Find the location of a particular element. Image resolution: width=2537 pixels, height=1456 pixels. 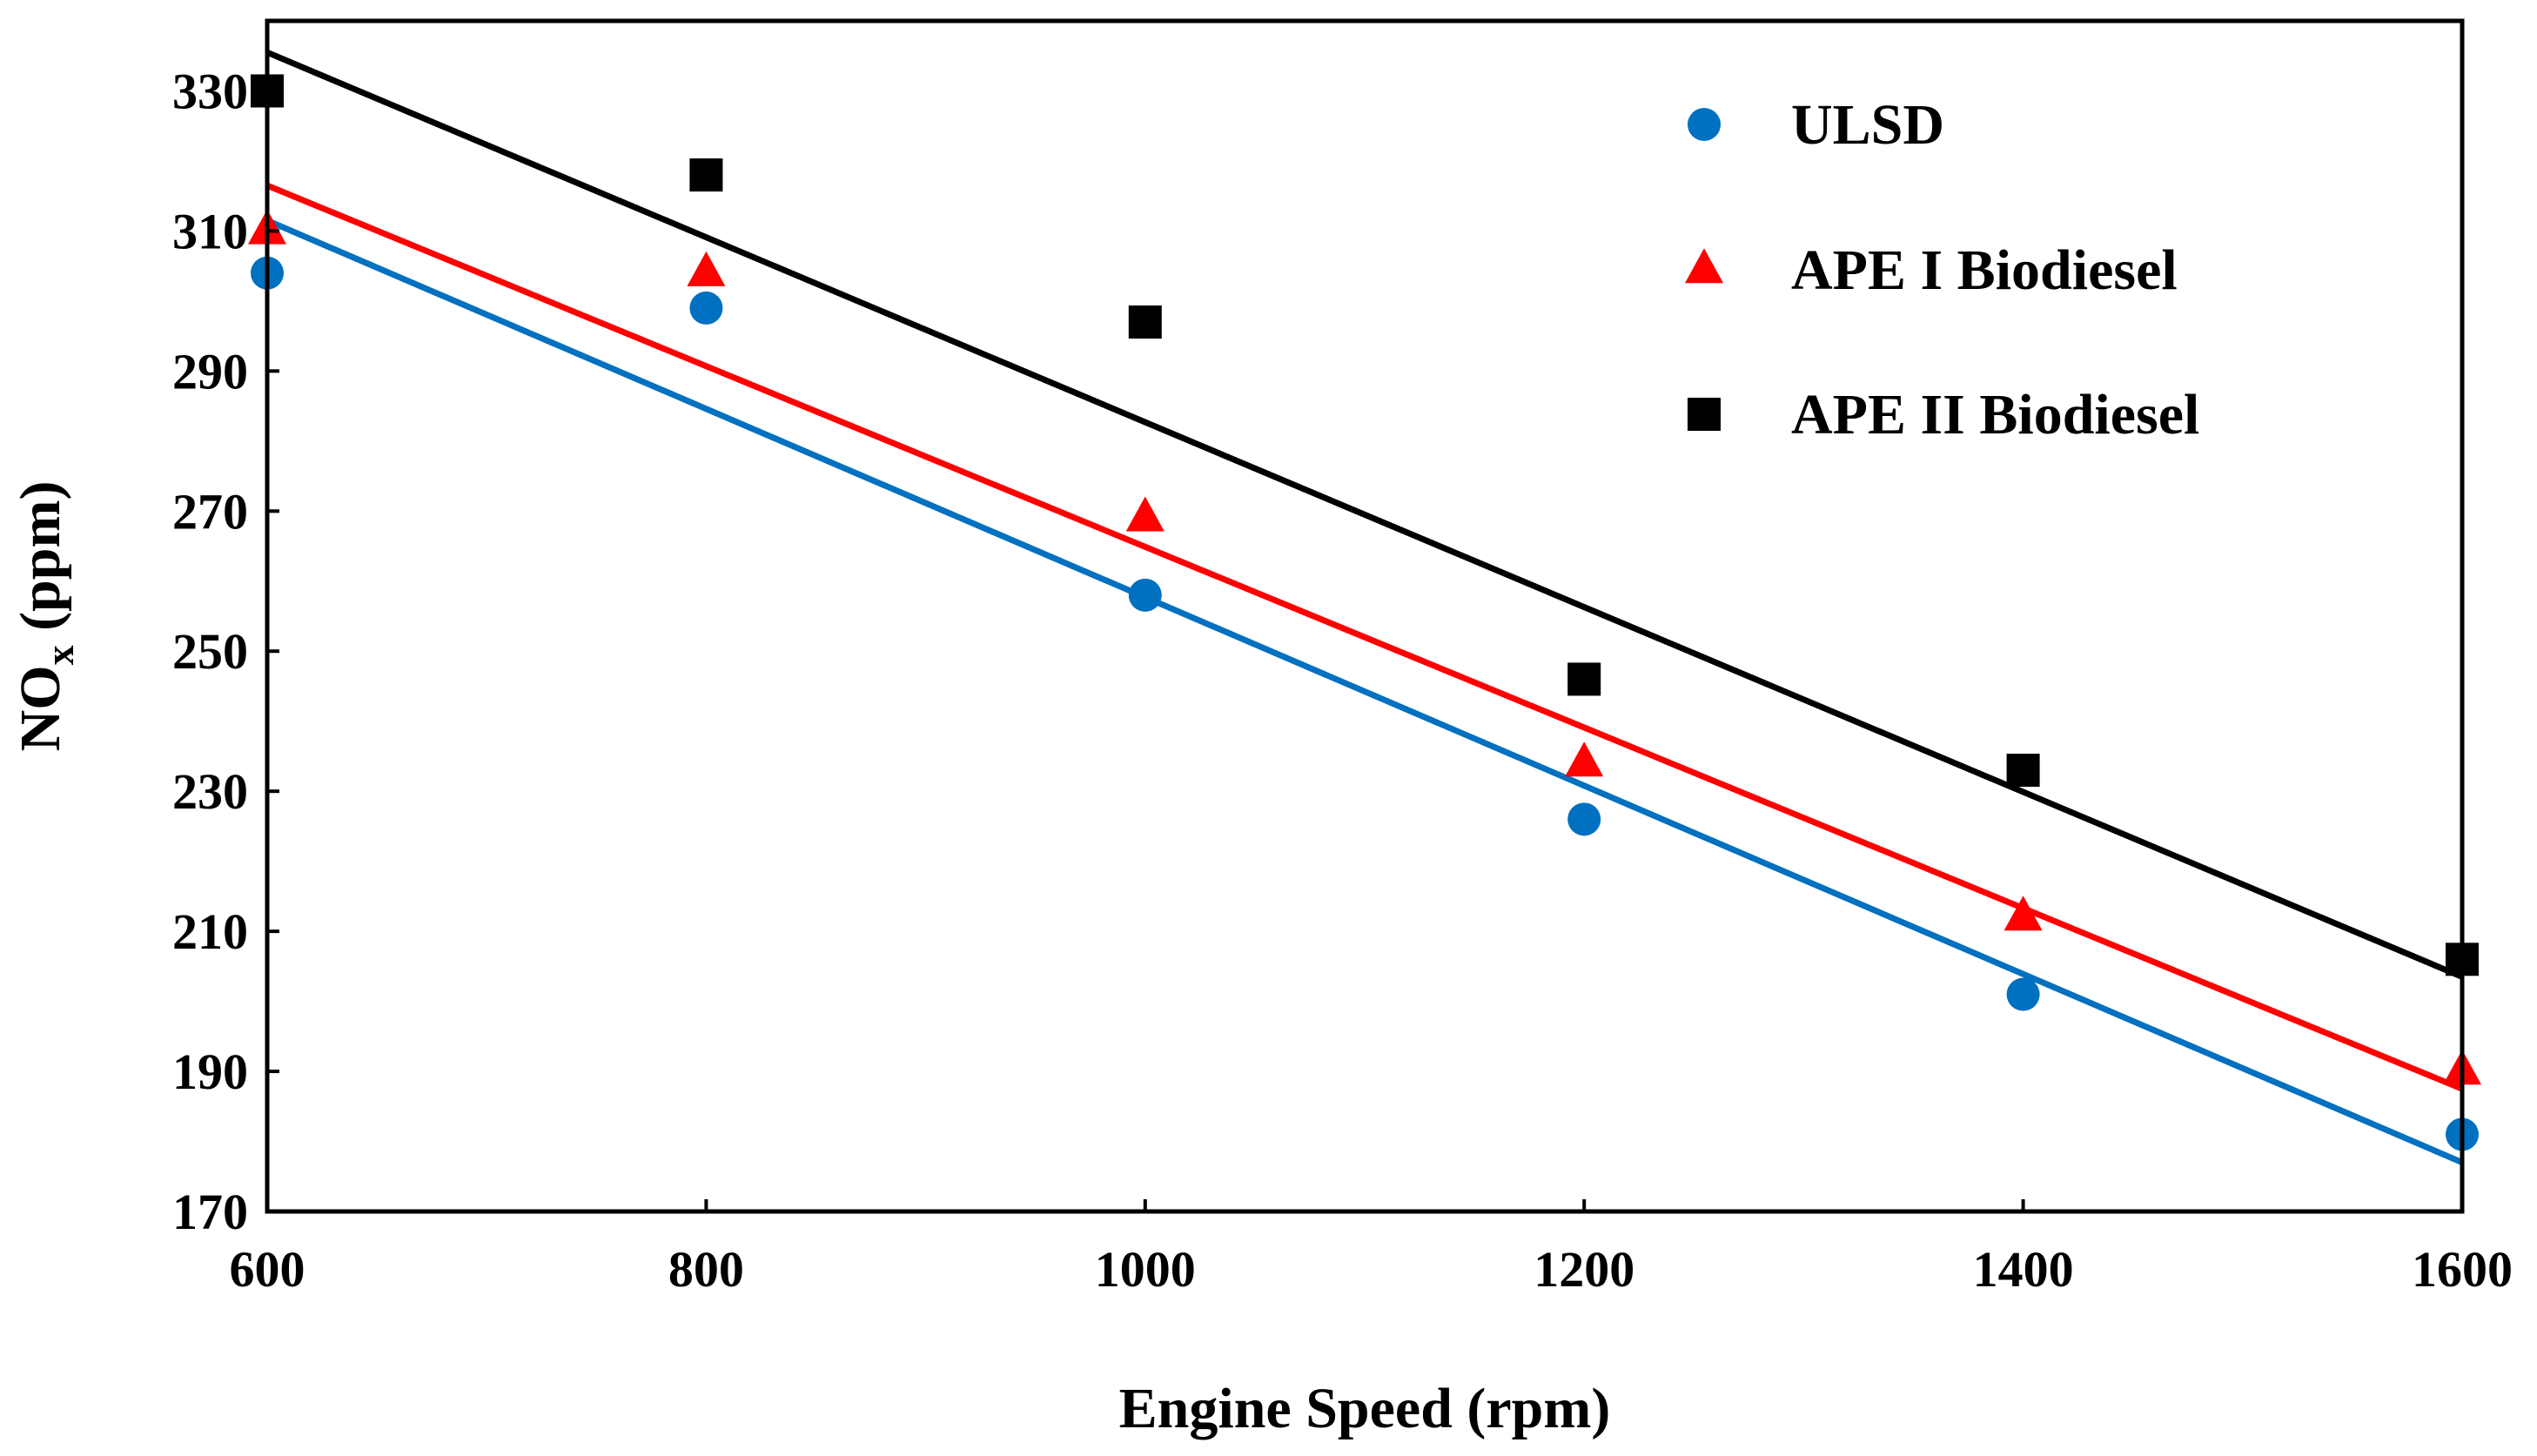

y-tick-label: 290 is located at coordinates (210, 371).